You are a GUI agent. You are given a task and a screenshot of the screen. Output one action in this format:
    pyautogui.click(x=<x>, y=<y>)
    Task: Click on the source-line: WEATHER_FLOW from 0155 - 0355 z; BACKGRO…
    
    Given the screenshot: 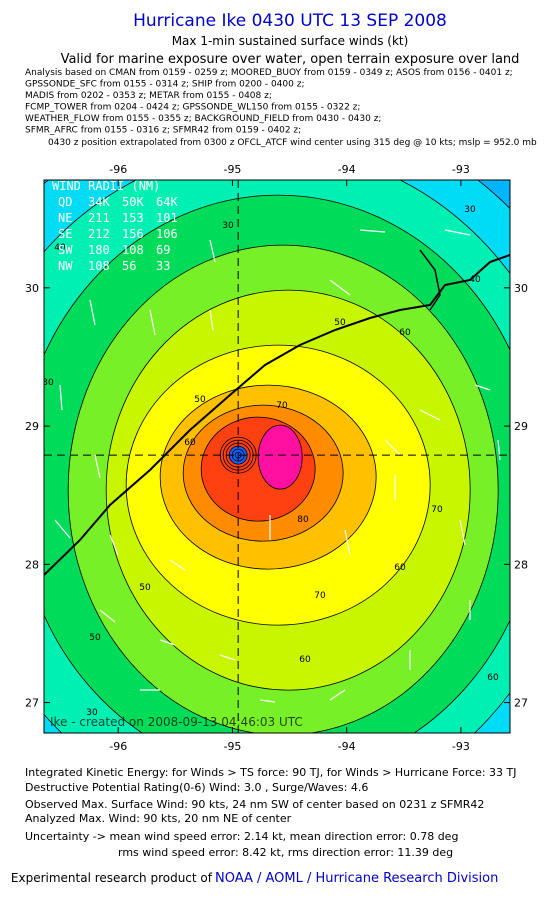 What is the action you would take?
    pyautogui.click(x=203, y=119)
    